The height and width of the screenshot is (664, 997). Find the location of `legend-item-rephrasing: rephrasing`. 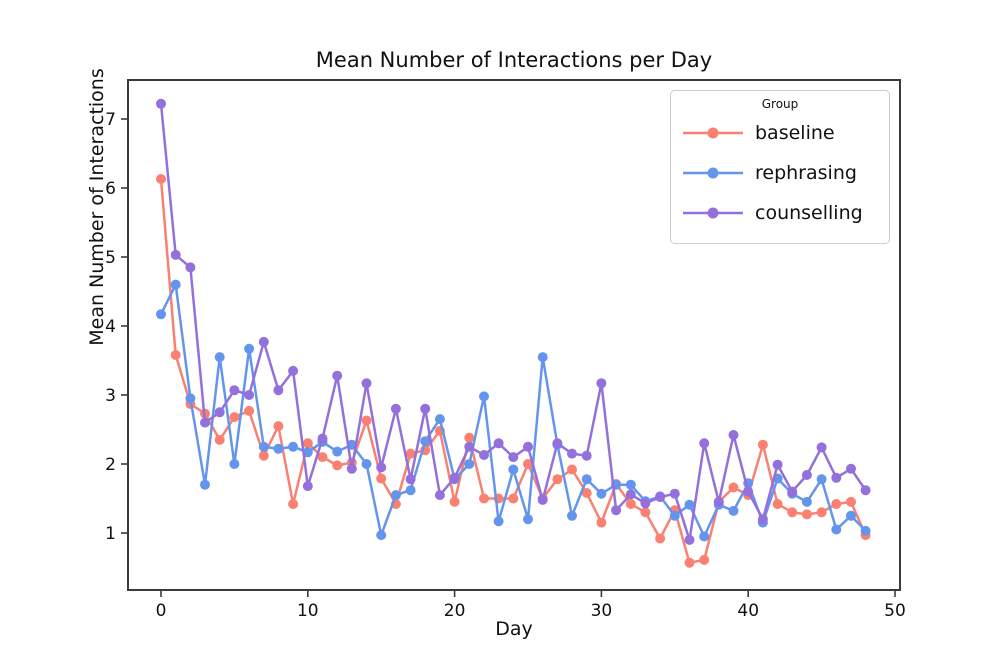

legend-item-rephrasing: rephrasing is located at coordinates (780, 173).